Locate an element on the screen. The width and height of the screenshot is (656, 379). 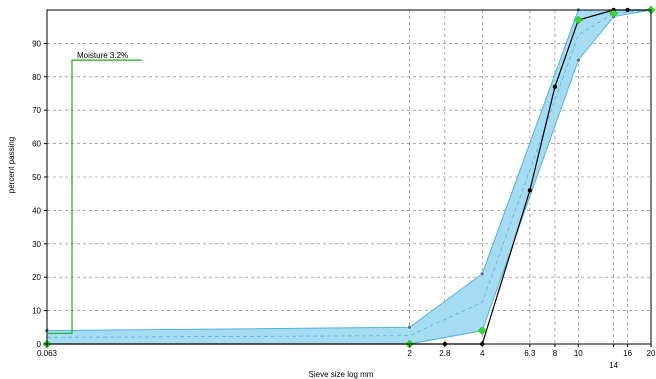
y-tick-label: 80 is located at coordinates (36, 77).